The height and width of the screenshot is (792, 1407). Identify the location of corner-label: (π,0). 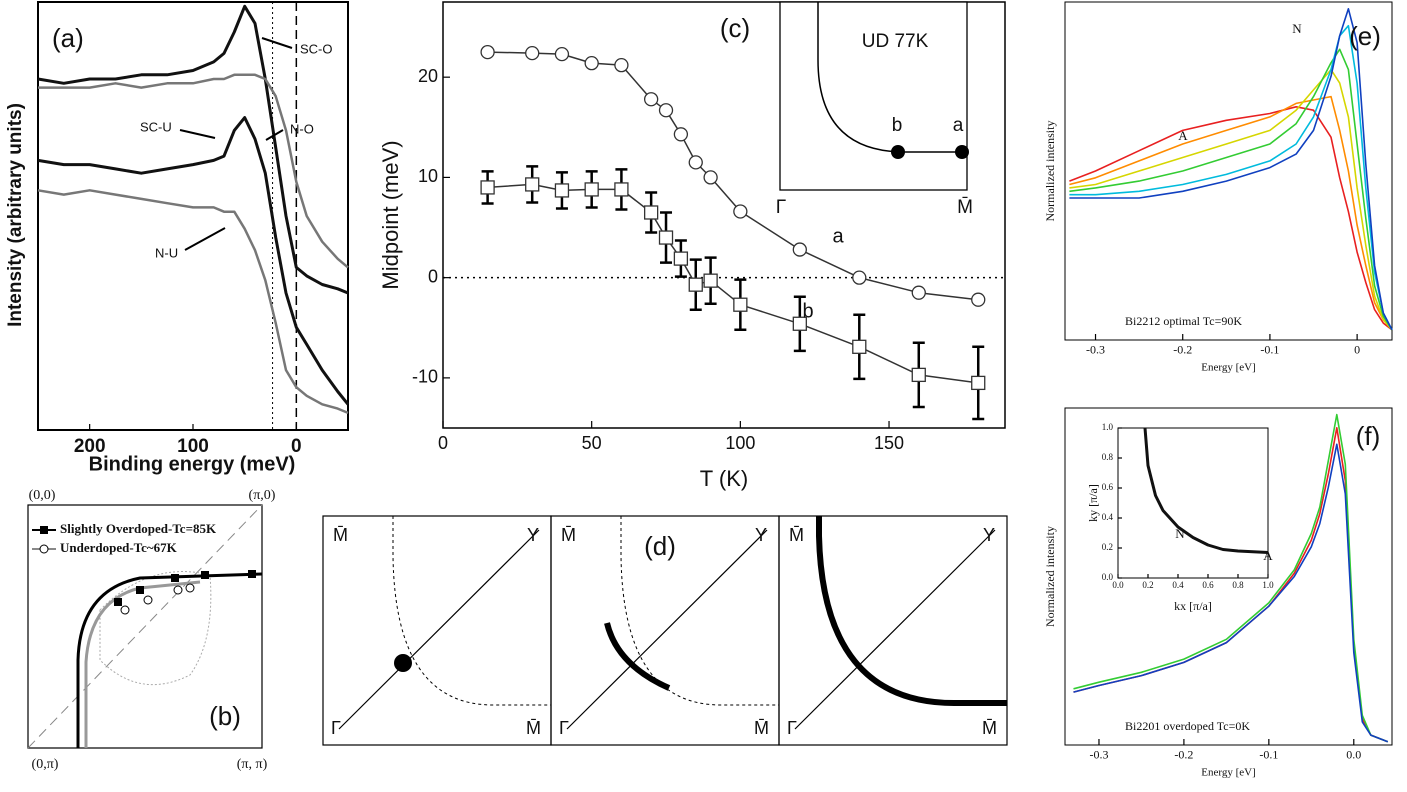
(262, 495).